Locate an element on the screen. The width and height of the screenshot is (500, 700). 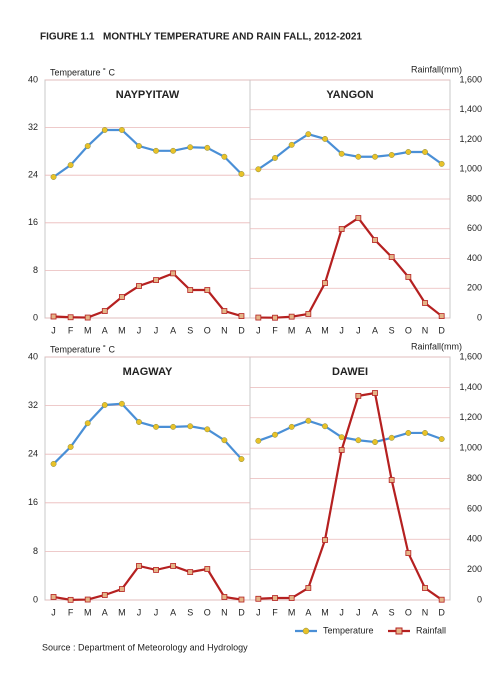
chart-title: YANGON is located at coordinates (349, 95).